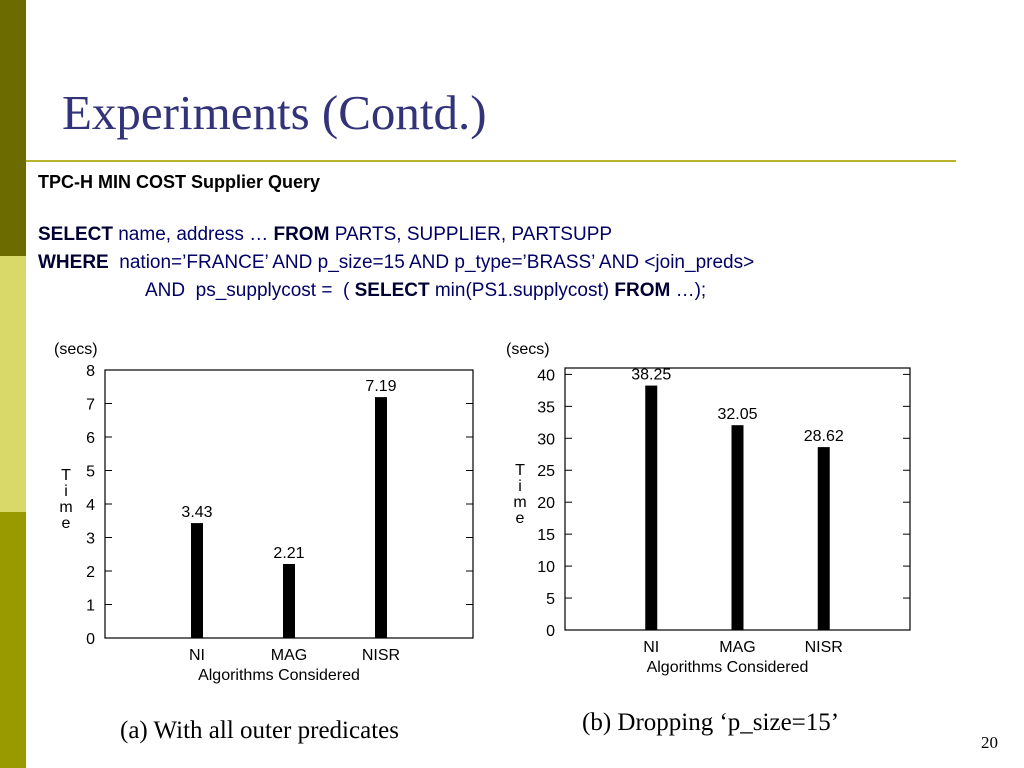  I want to click on data-label: 32.05, so click(737, 414).